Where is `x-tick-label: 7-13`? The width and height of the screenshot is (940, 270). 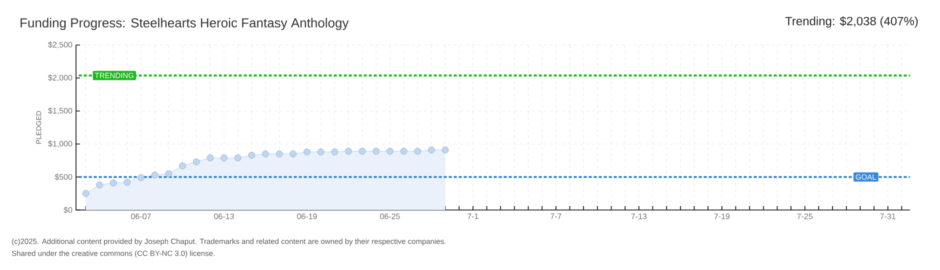
x-tick-label: 7-13 is located at coordinates (639, 217).